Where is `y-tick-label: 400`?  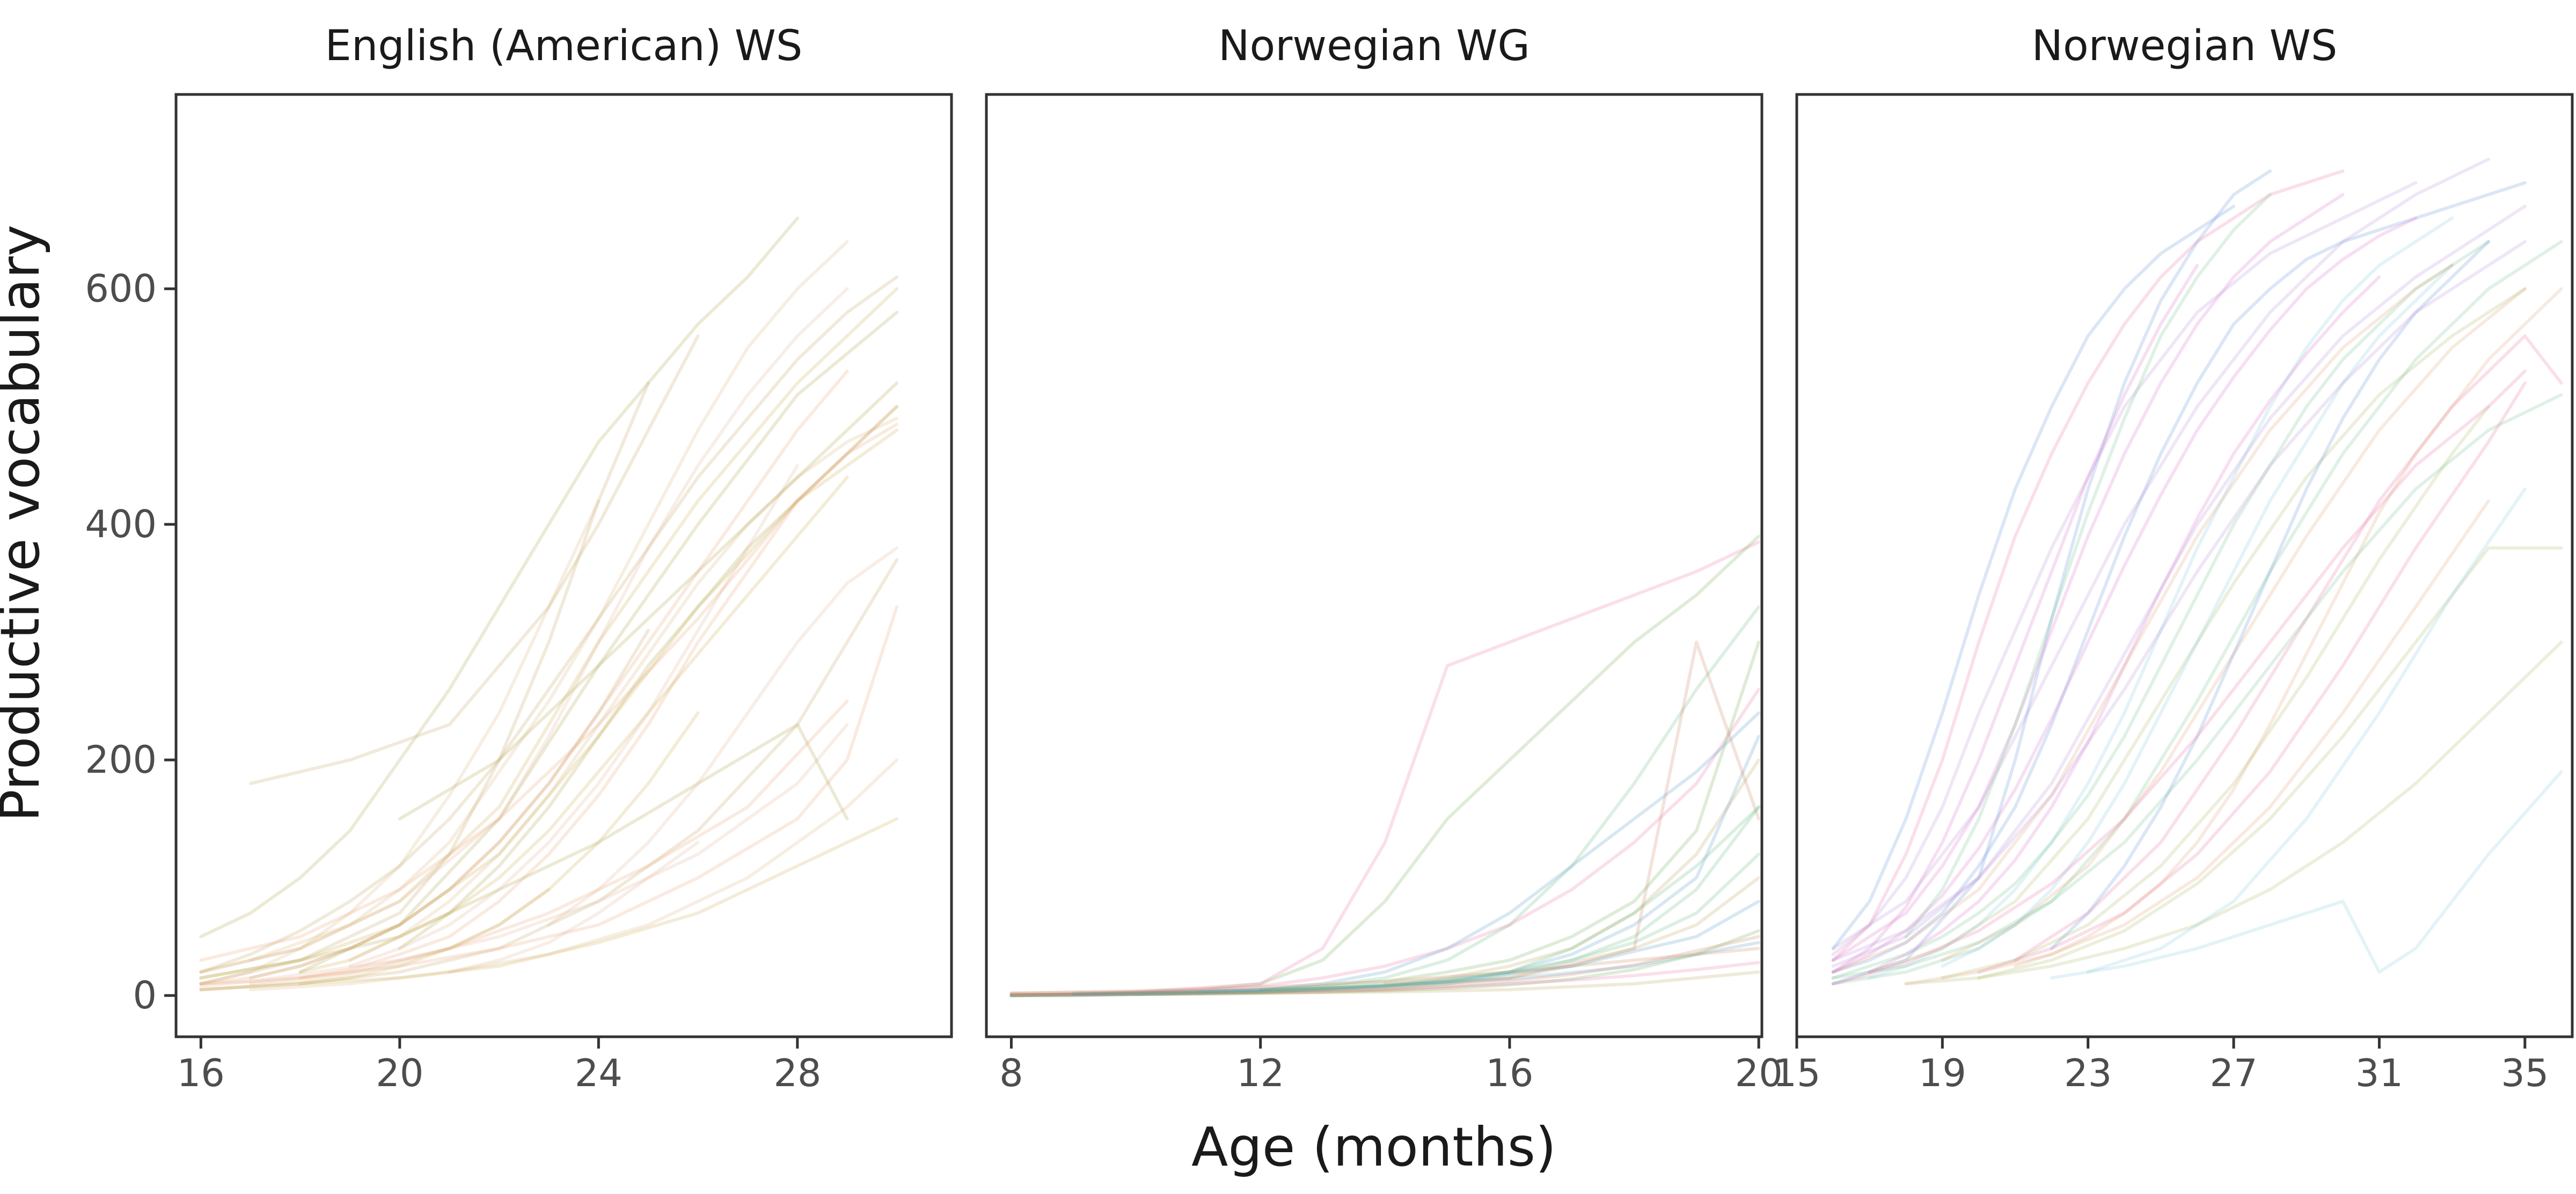 y-tick-label: 400 is located at coordinates (121, 524).